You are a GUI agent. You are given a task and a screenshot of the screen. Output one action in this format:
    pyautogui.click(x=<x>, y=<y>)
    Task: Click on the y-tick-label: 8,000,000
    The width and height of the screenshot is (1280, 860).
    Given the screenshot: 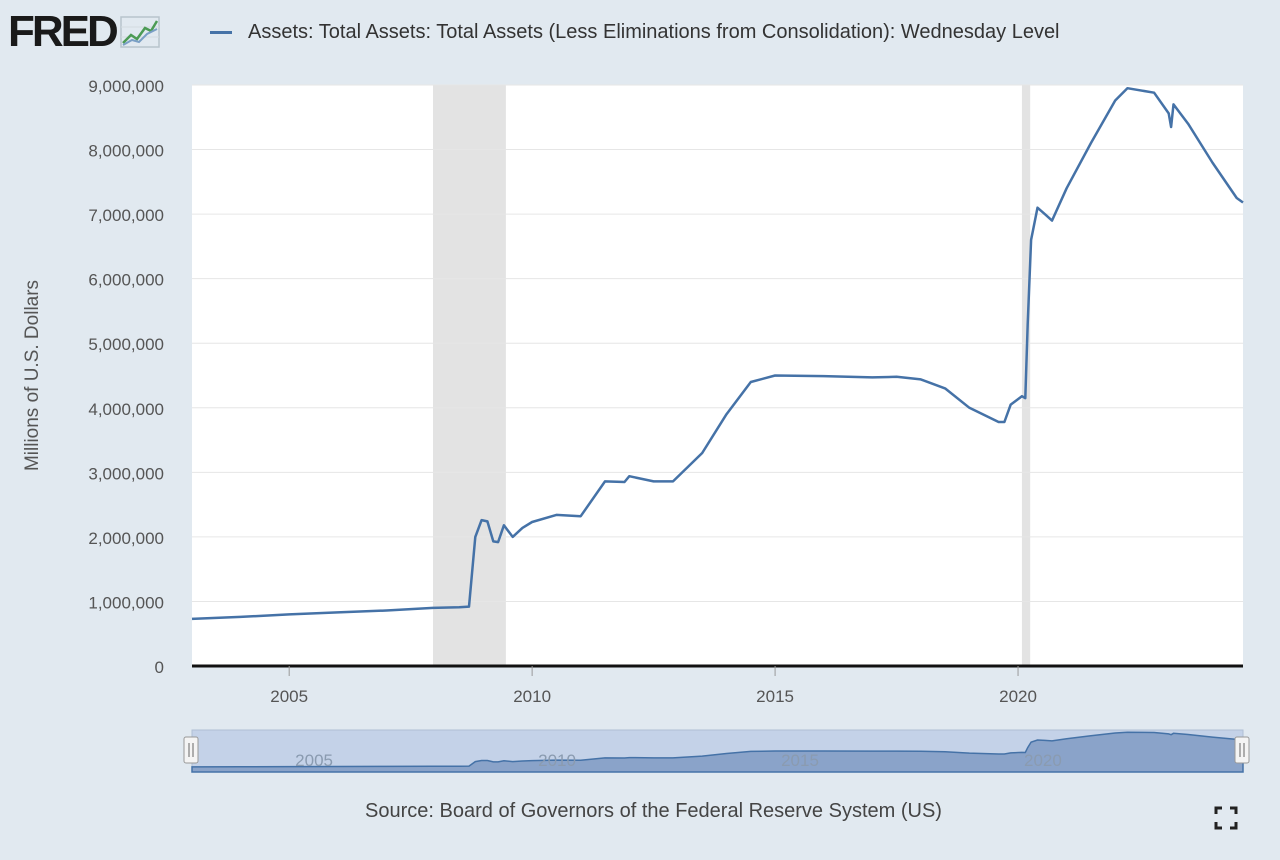 What is the action you would take?
    pyautogui.click(x=126, y=151)
    